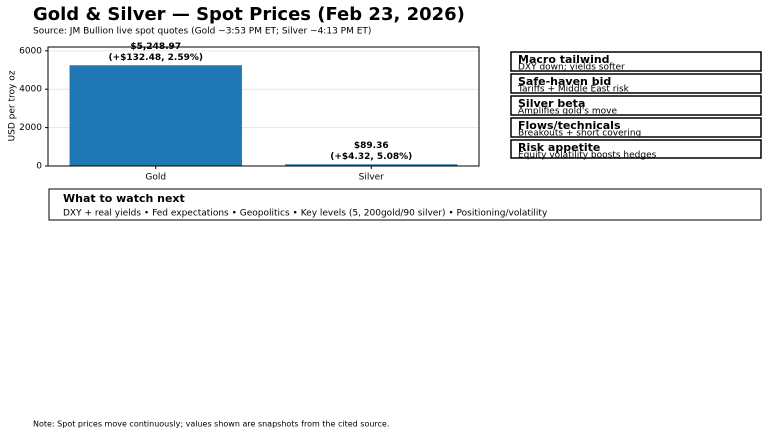 This screenshot has height=439, width=768. Describe the element at coordinates (371, 146) in the screenshot. I see `value-label: $89.36` at that location.